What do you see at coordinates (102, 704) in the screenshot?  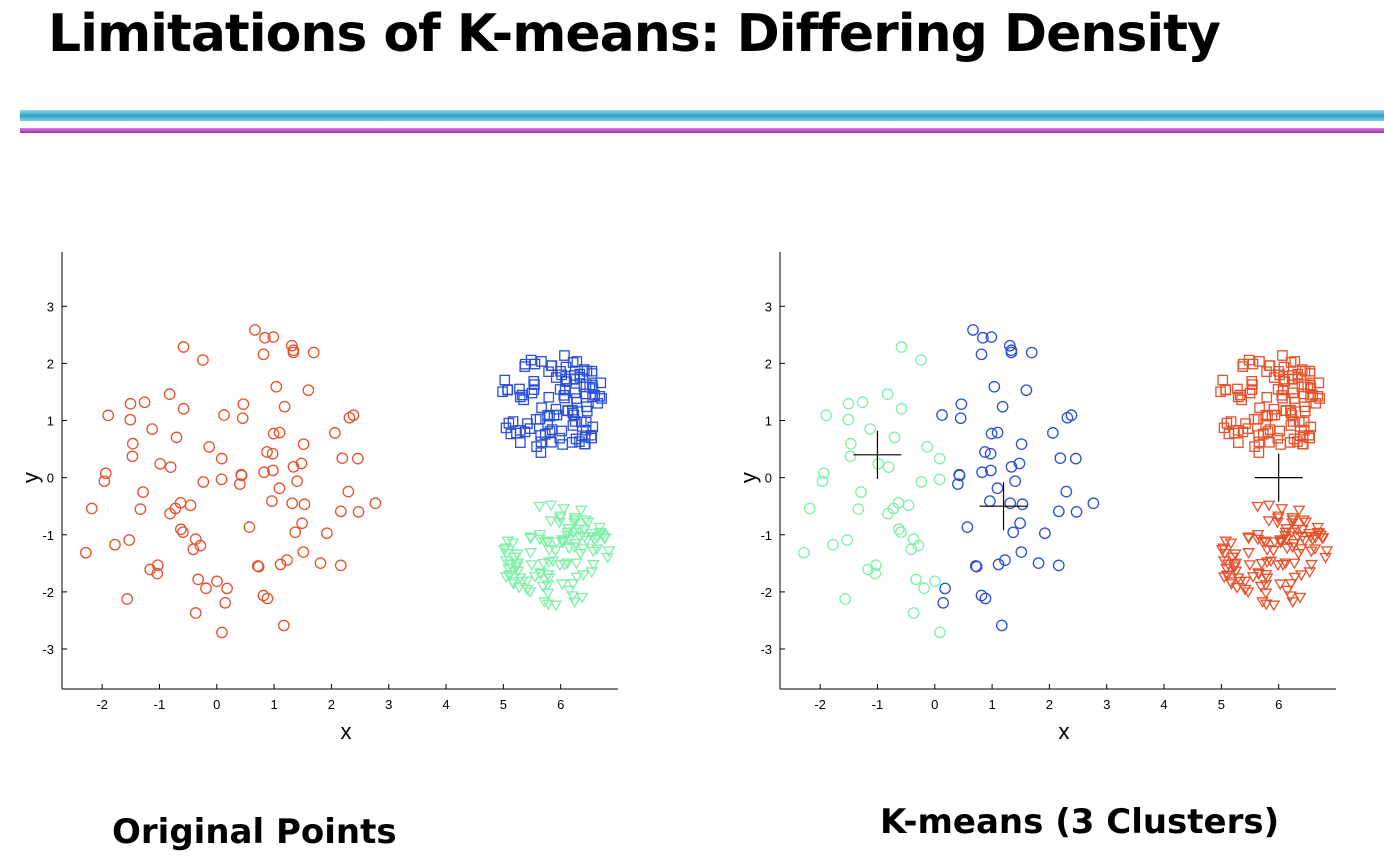 I see `x-tick-label: -2` at bounding box center [102, 704].